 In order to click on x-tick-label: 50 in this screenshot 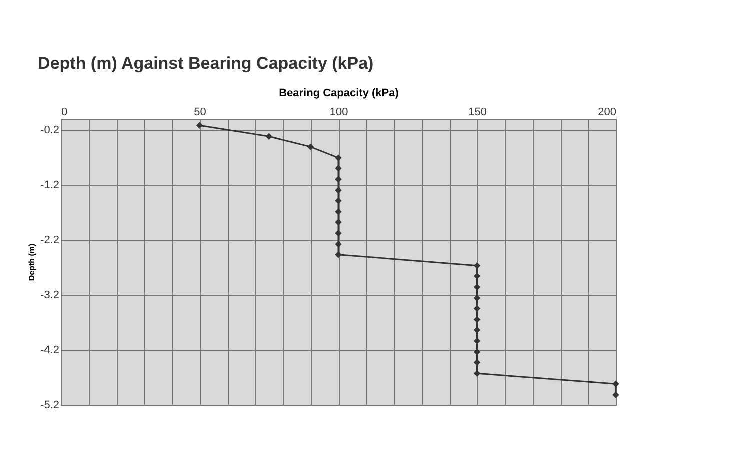, I will do `click(200, 112)`.